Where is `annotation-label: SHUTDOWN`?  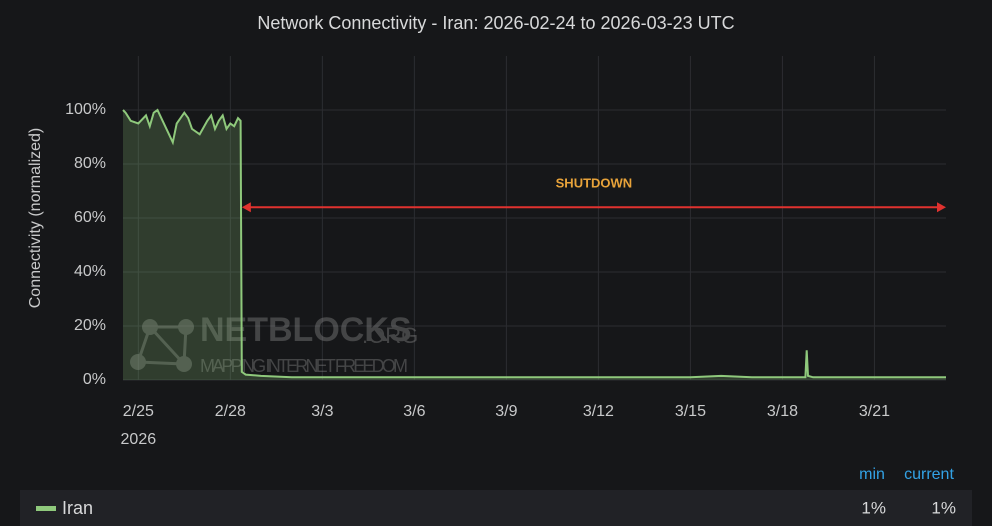 annotation-label: SHUTDOWN is located at coordinates (594, 183).